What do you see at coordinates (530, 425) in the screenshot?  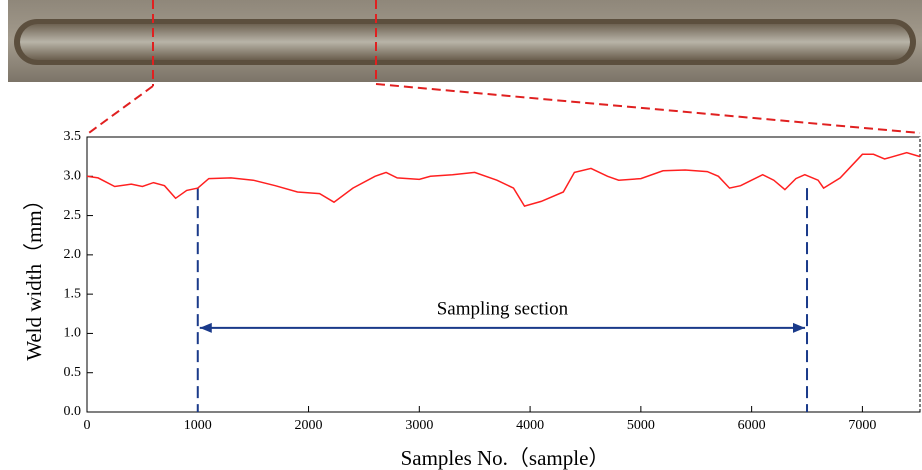 I see `x-tick-label: 4000` at bounding box center [530, 425].